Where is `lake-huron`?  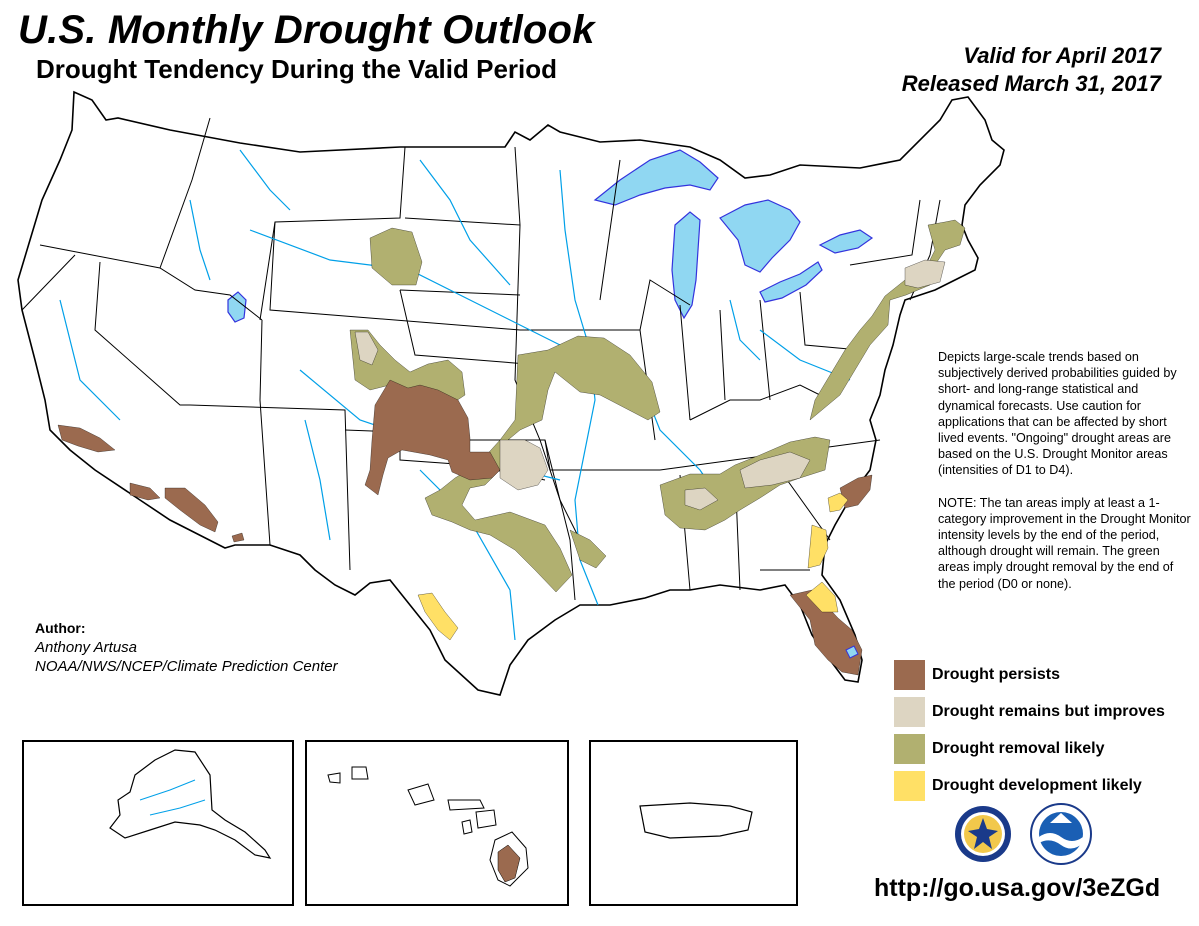 lake-huron is located at coordinates (760, 236).